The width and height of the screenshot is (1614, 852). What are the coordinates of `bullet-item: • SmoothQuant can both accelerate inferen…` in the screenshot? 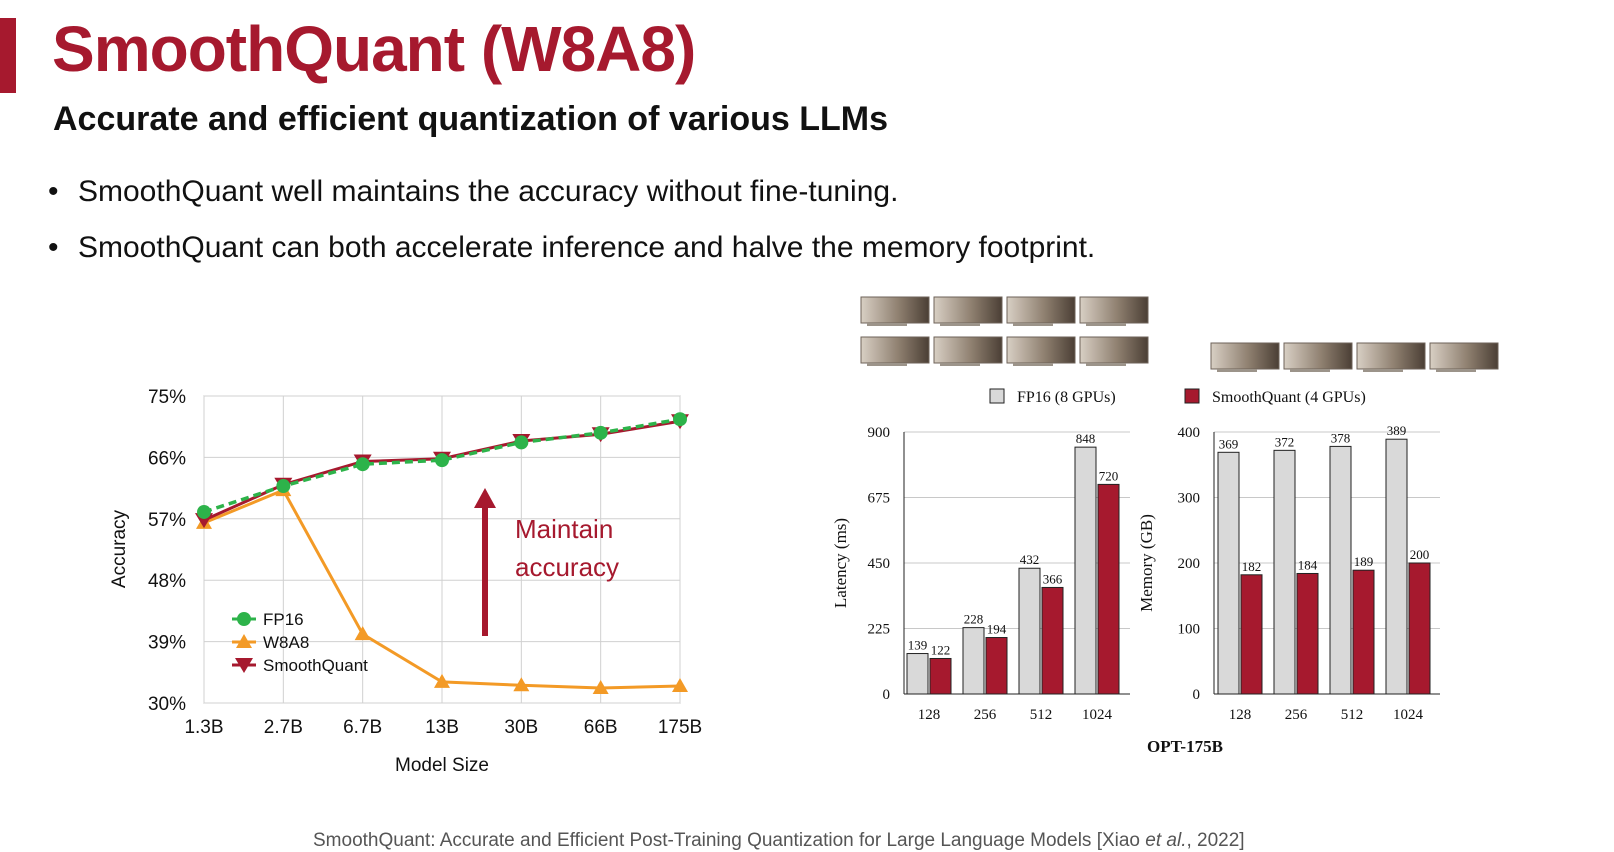 It's located at (571, 256).